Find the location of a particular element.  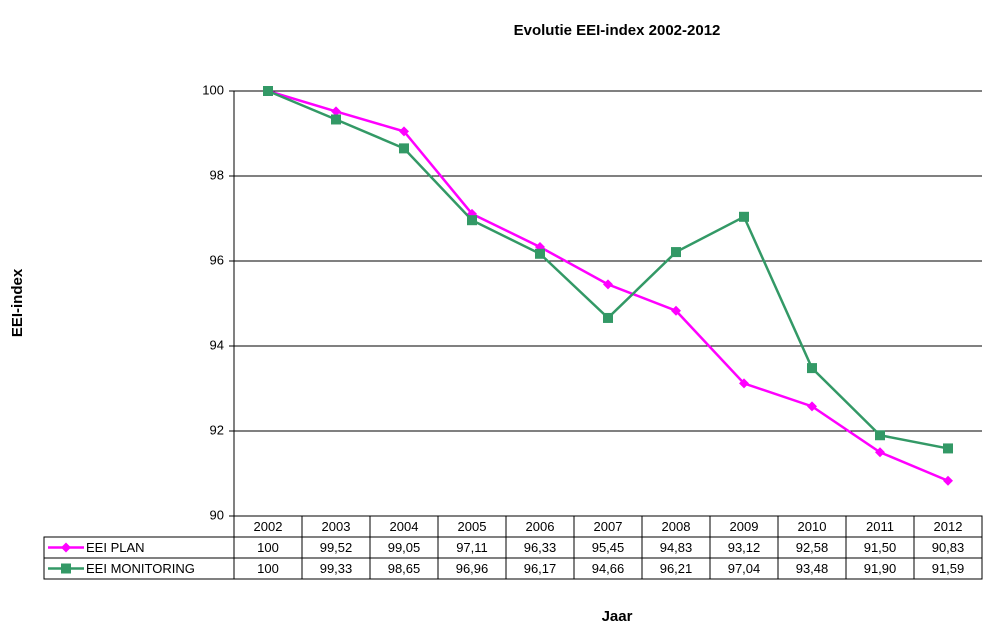

table-value: 91,59 is located at coordinates (948, 568).